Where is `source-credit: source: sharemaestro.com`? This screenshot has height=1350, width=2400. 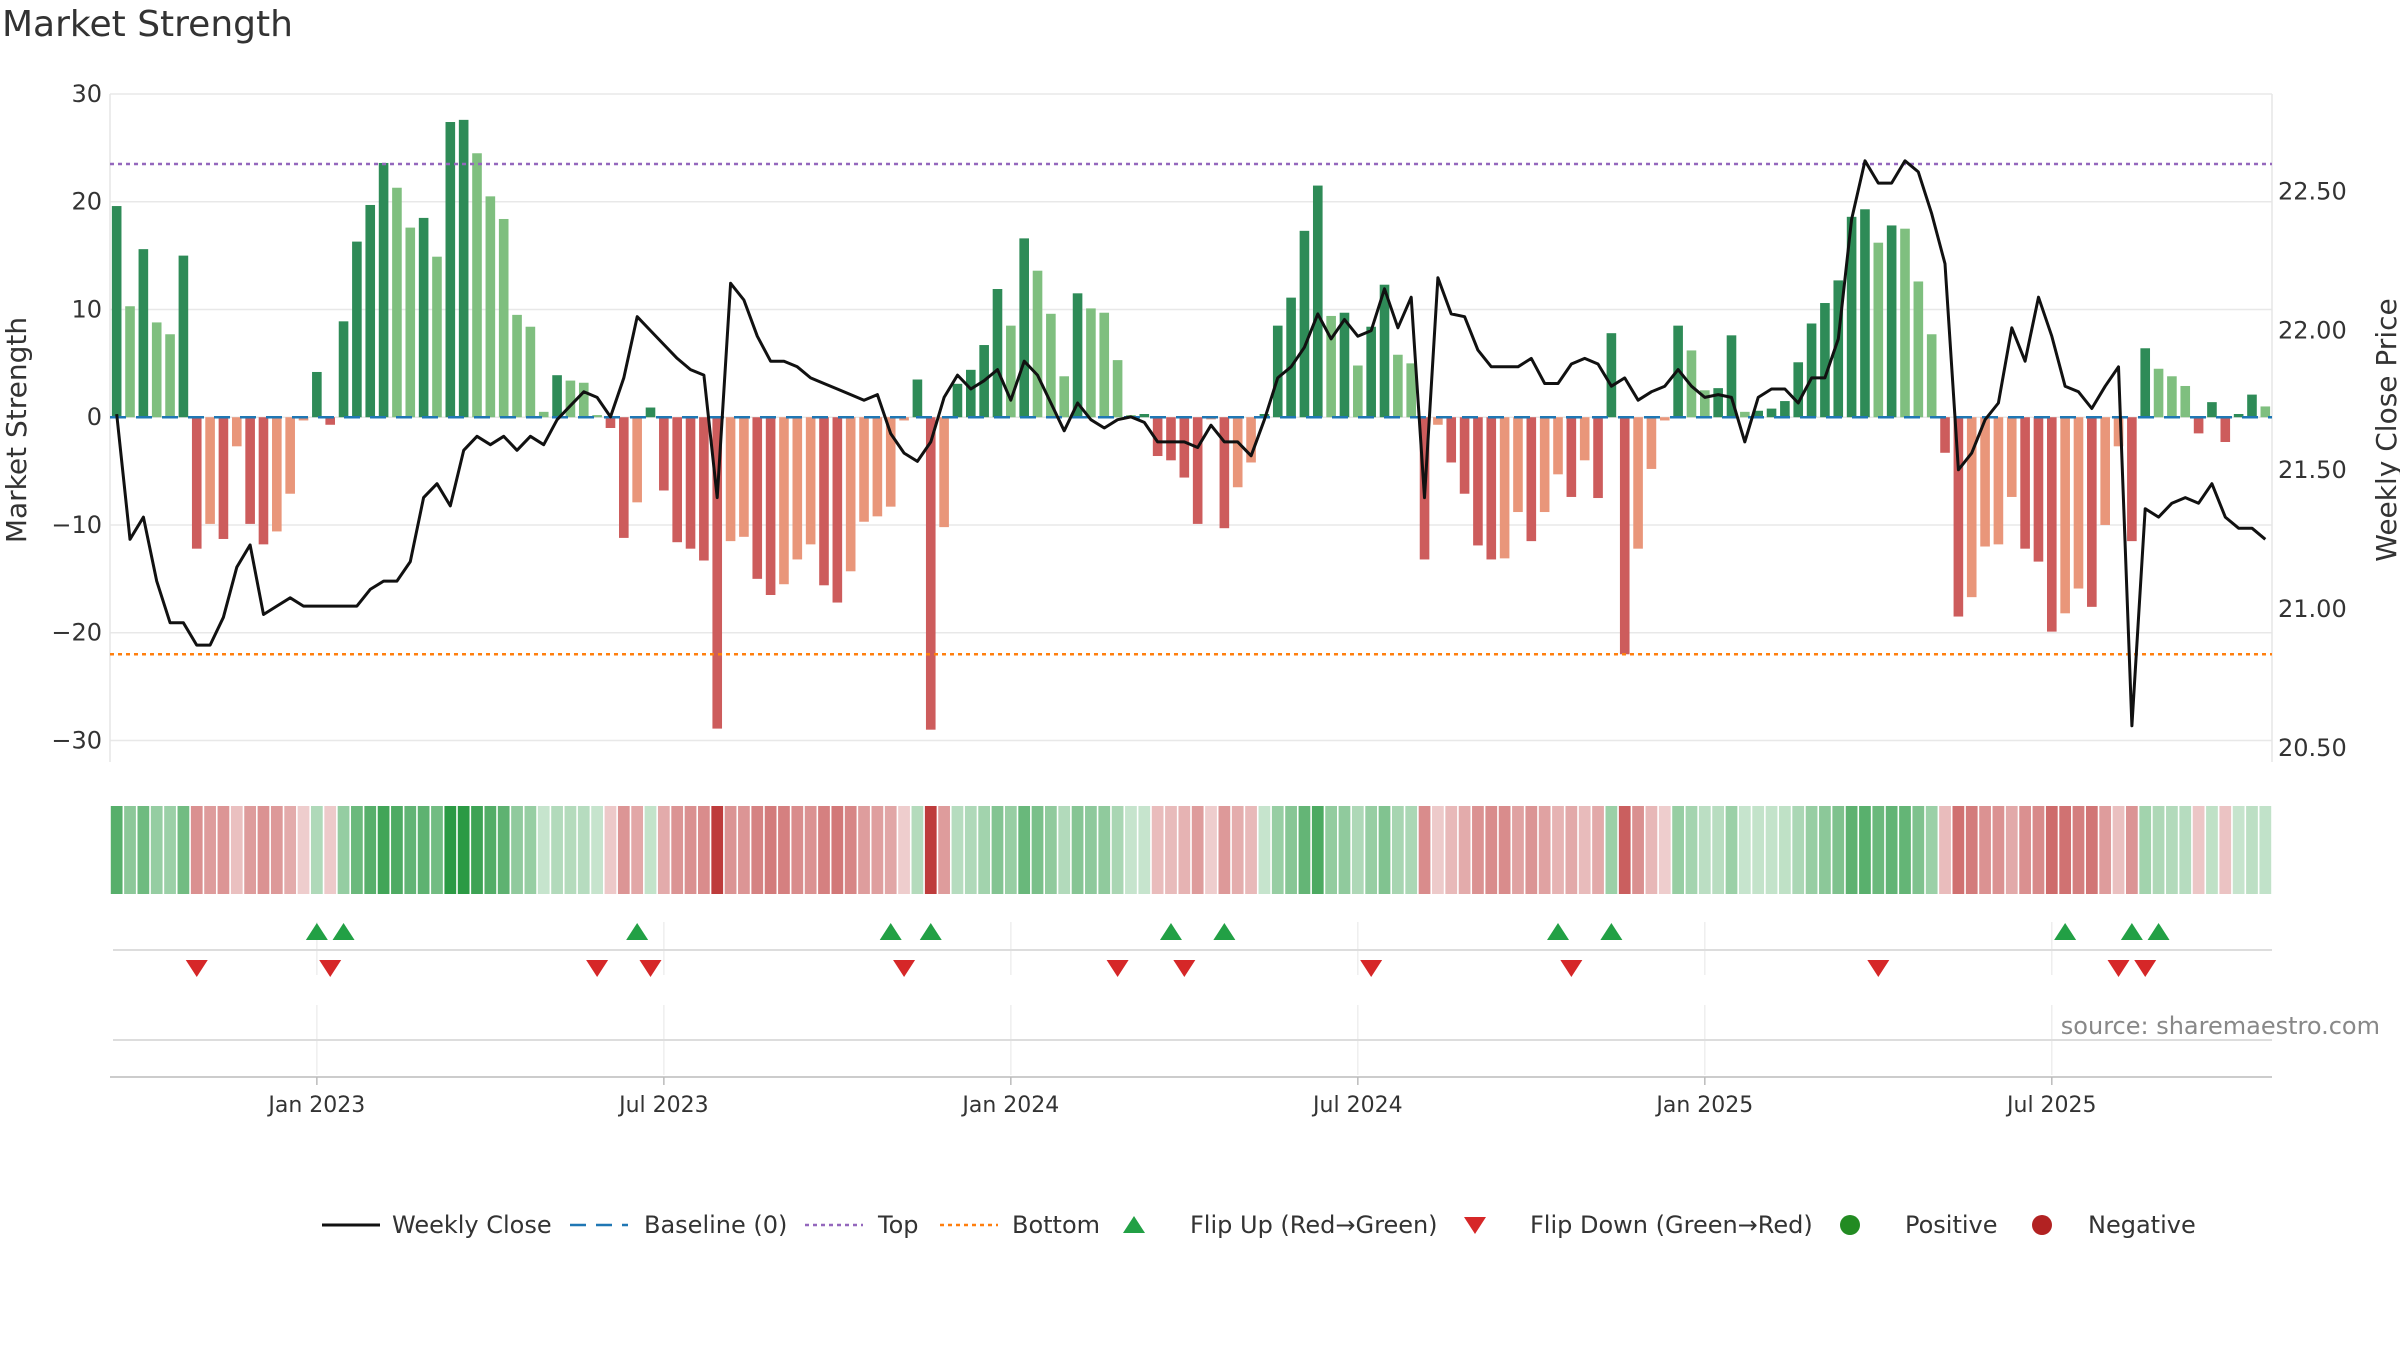
source-credit: source: sharemaestro.com is located at coordinates (2220, 1026).